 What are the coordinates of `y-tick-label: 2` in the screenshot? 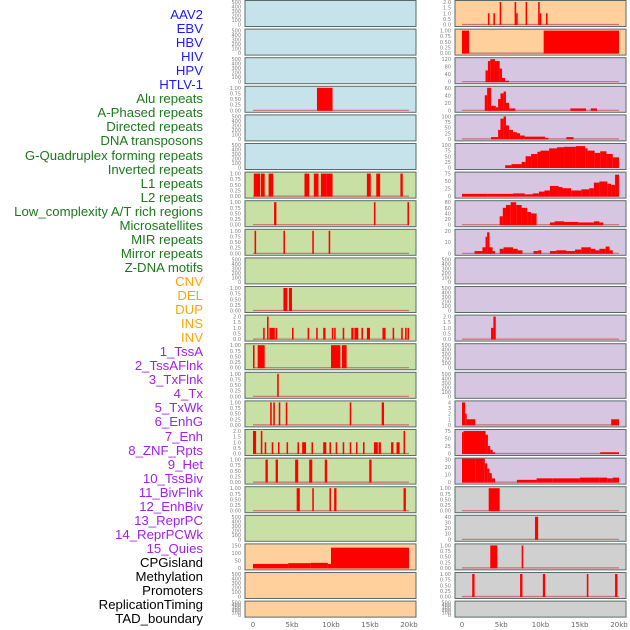 It's located at (449, 415).